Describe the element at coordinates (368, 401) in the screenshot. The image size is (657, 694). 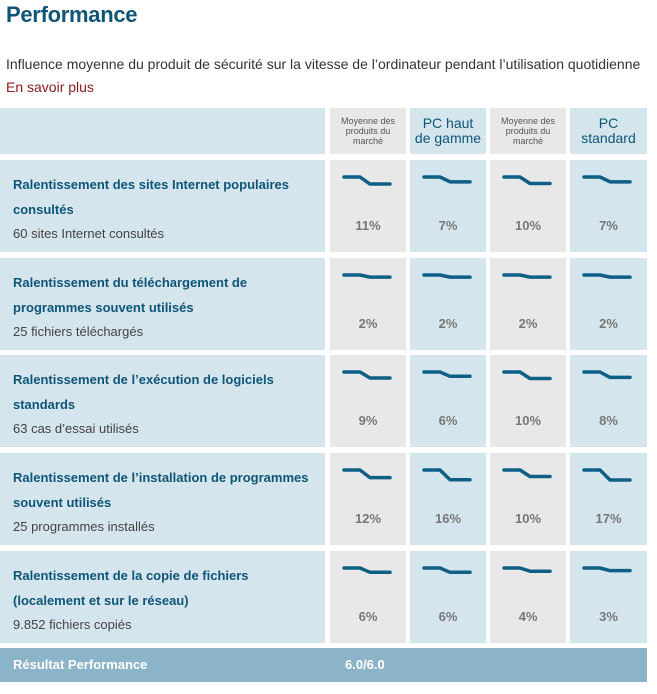
I see `value-cell-market-avg-1: 9%` at that location.